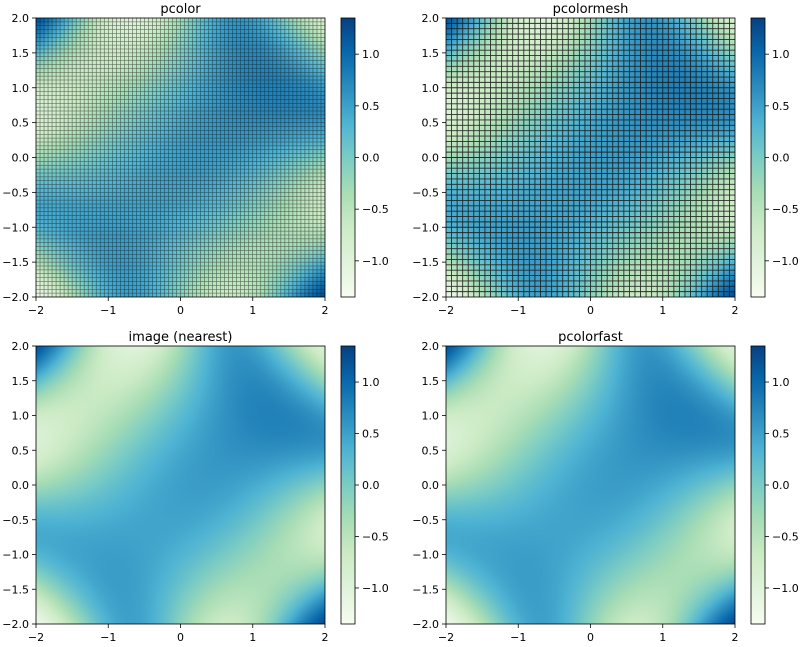 The width and height of the screenshot is (800, 647). Describe the element at coordinates (180, 9) in the screenshot. I see `chart-title: pcolor` at that location.